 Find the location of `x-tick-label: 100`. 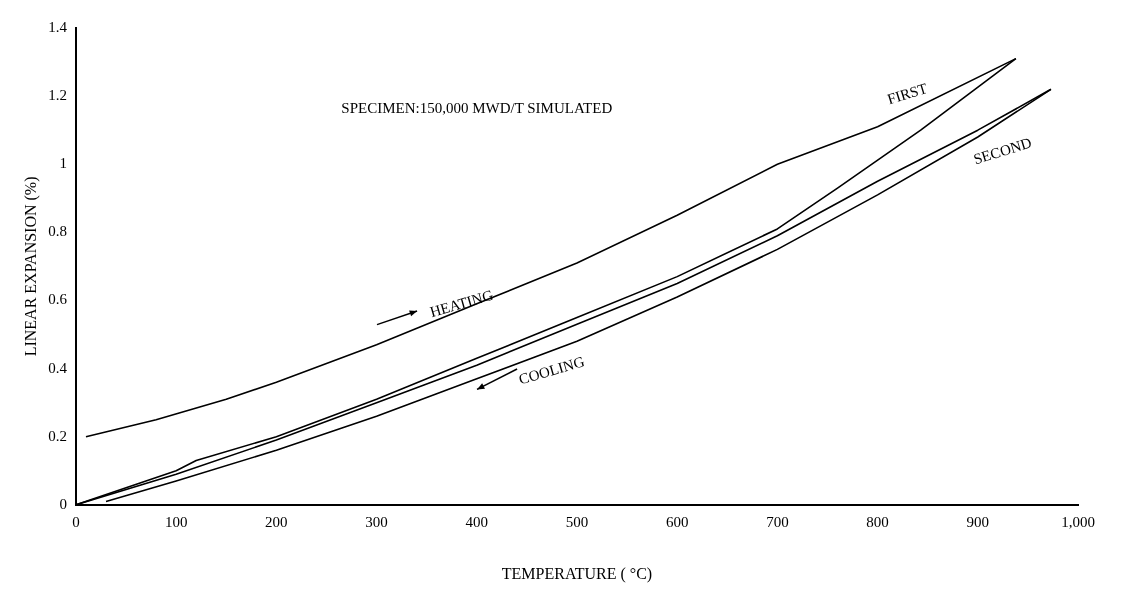

x-tick-label: 100 is located at coordinates (176, 521).